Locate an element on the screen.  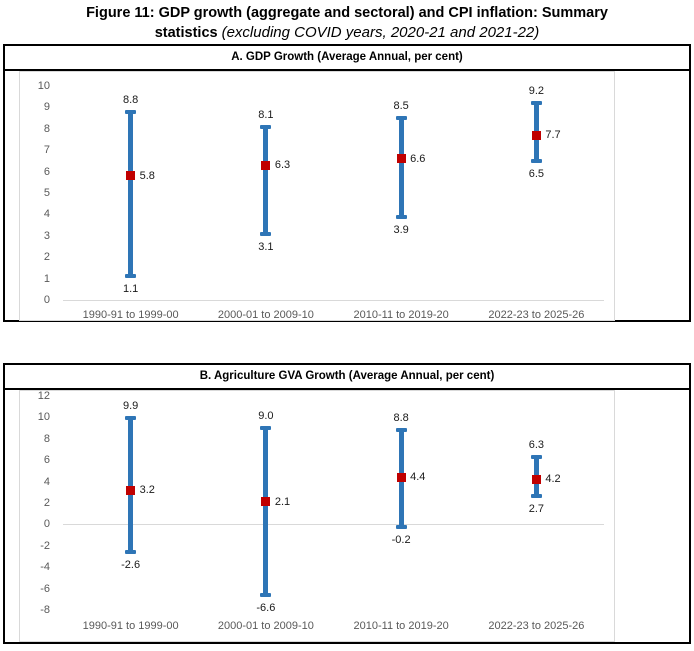
min-label: 2.7 is located at coordinates (536, 508).